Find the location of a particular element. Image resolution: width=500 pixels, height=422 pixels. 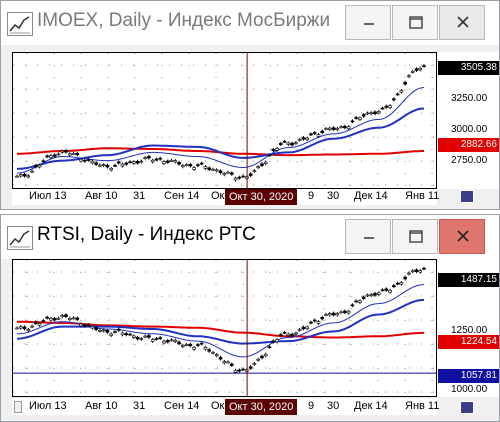

rtsi-window-title: RTSI, Daily - Индекс РТС is located at coordinates (146, 234).